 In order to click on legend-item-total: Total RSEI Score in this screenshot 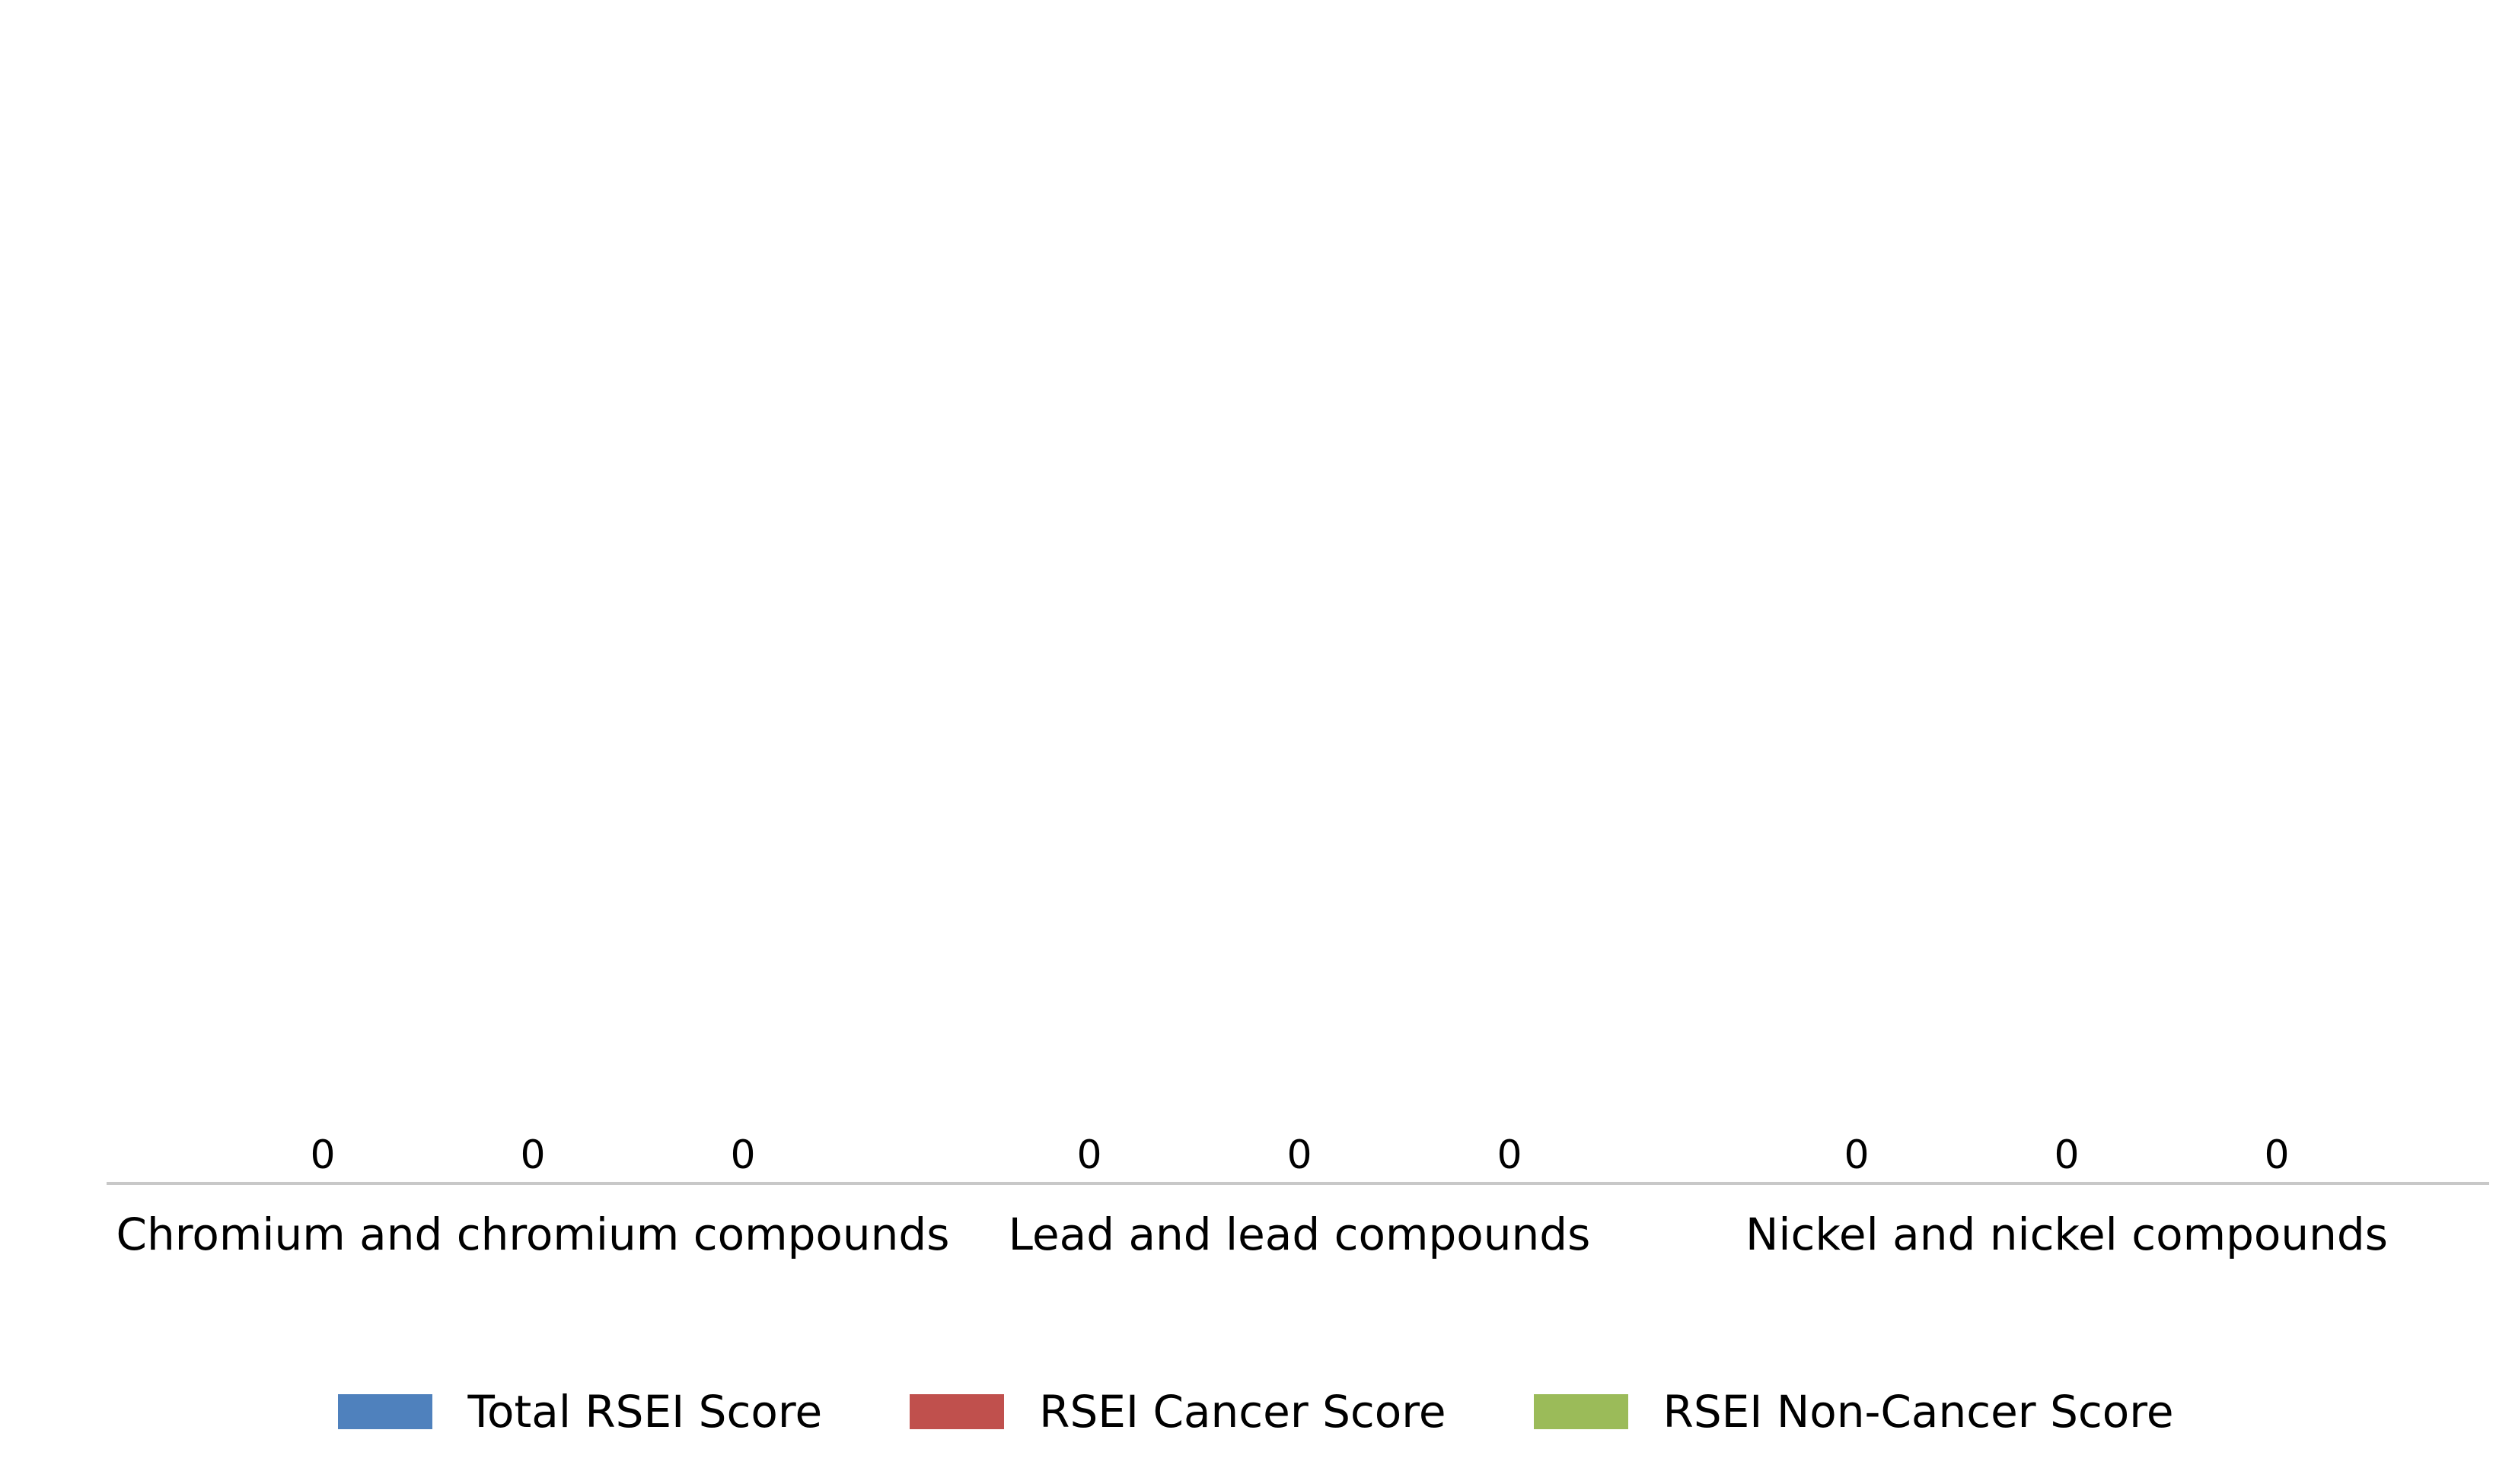, I will do `click(580, 1412)`.